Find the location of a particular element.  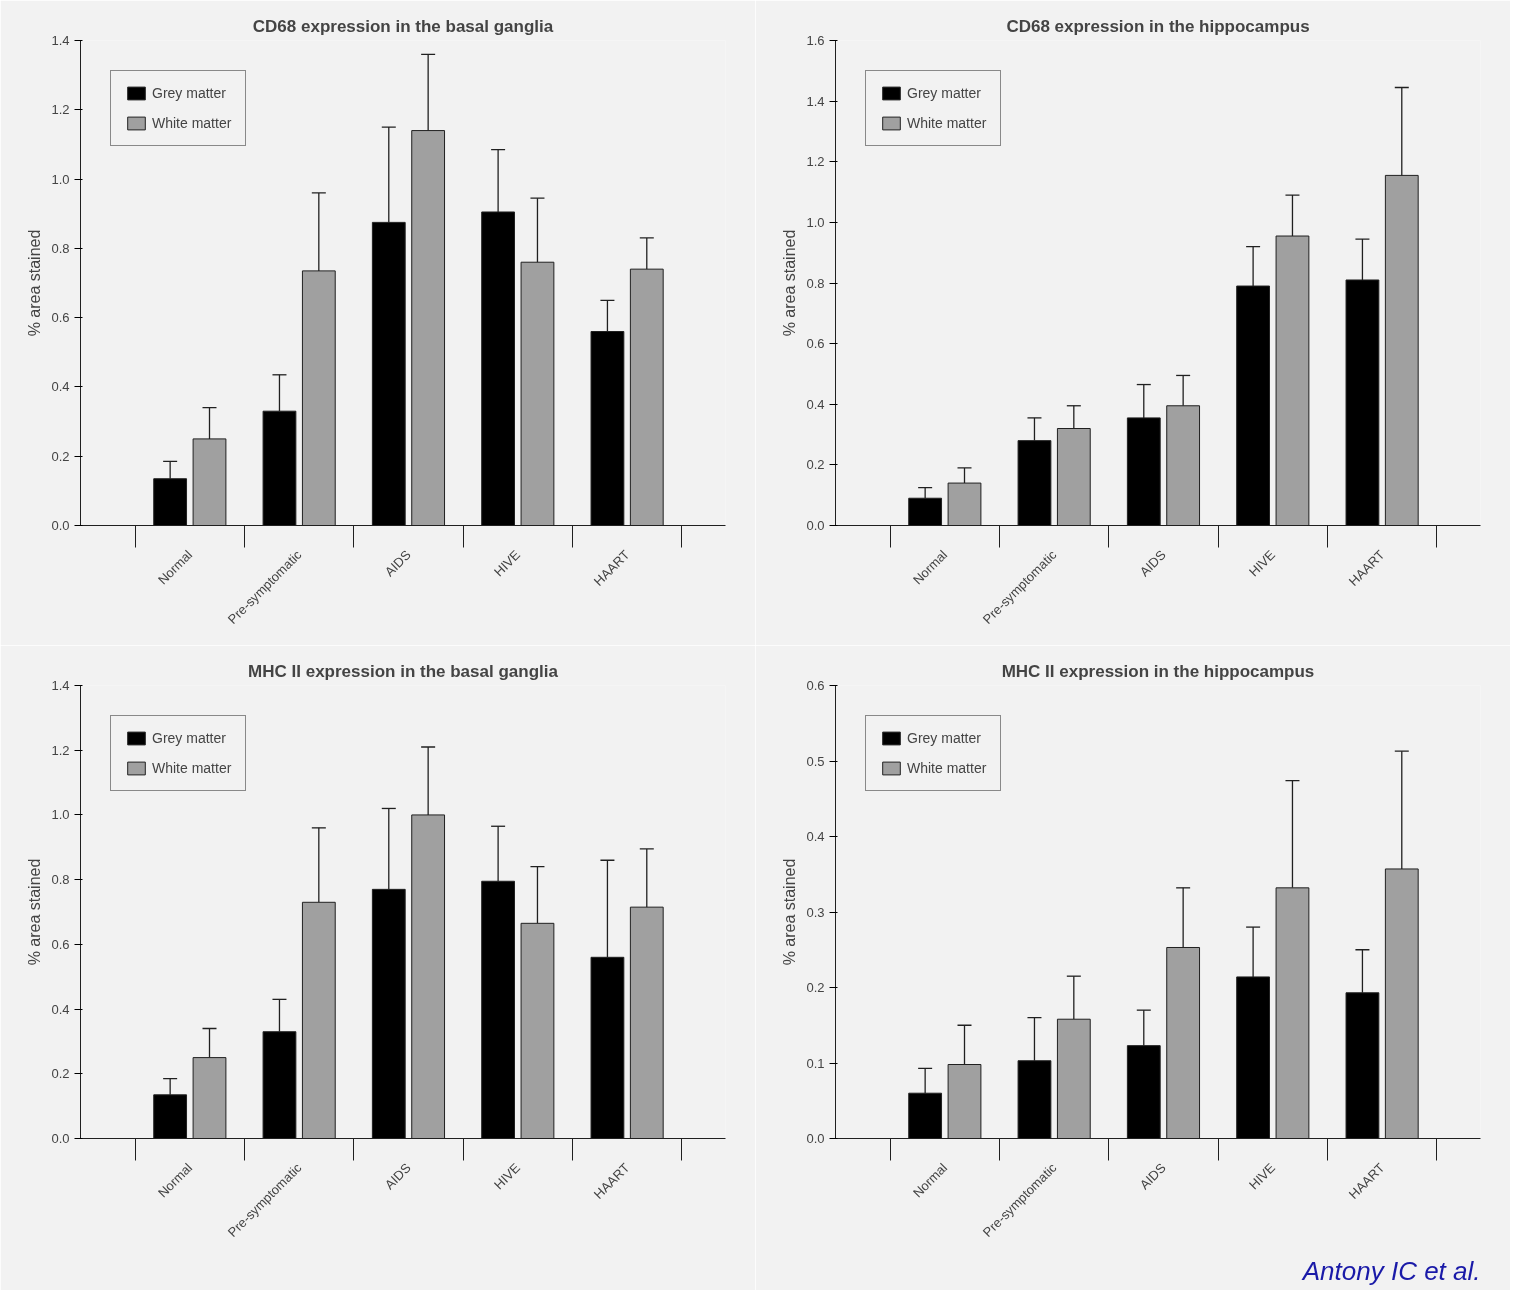

y-tick-label: 1.6 is located at coordinates (815, 40).